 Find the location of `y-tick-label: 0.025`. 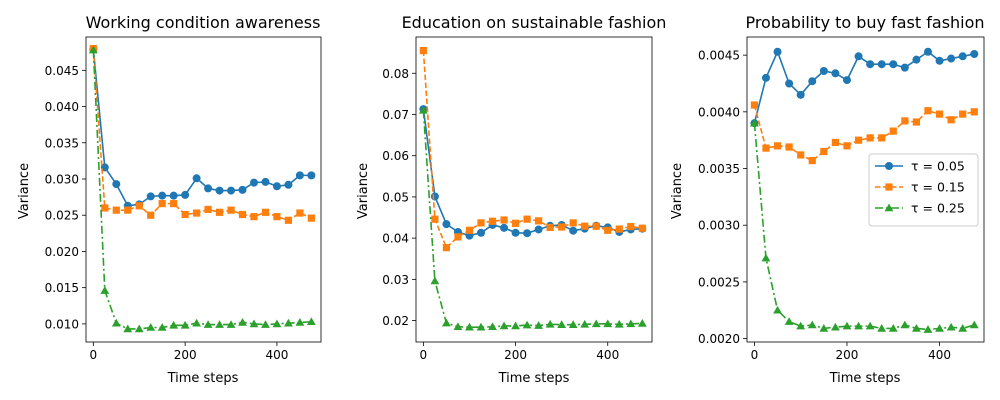

y-tick-label: 0.025 is located at coordinates (62, 216).